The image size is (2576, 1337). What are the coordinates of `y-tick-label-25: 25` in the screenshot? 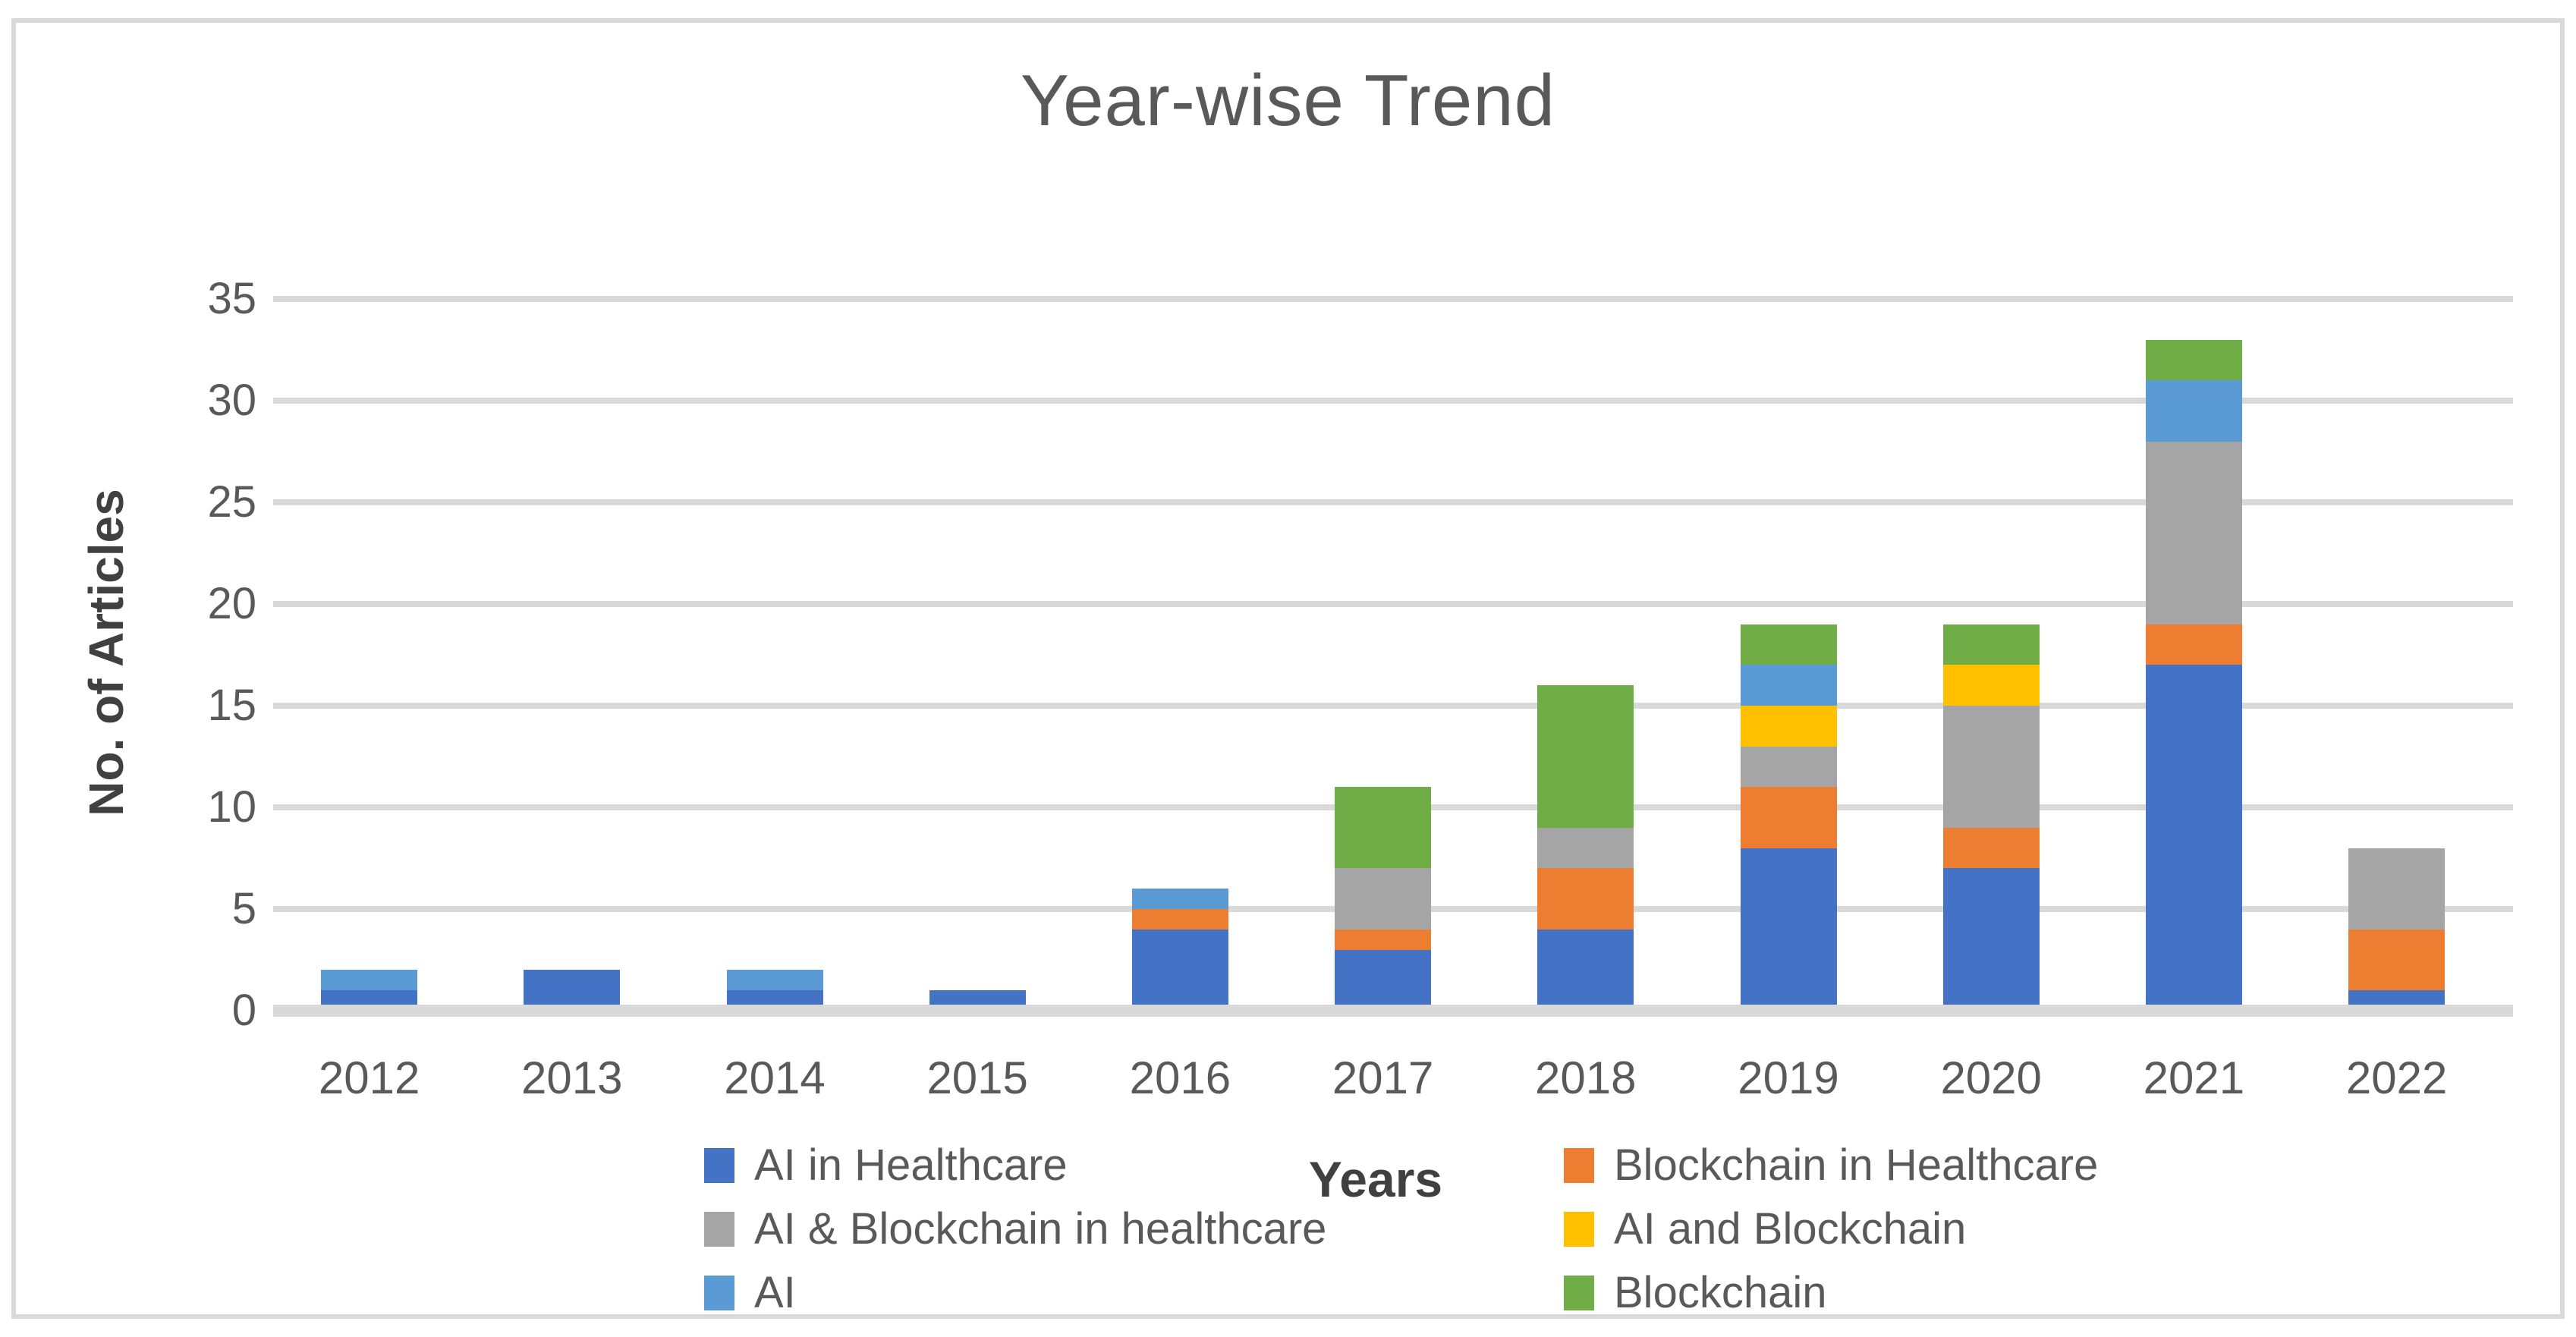 It's located at (231, 502).